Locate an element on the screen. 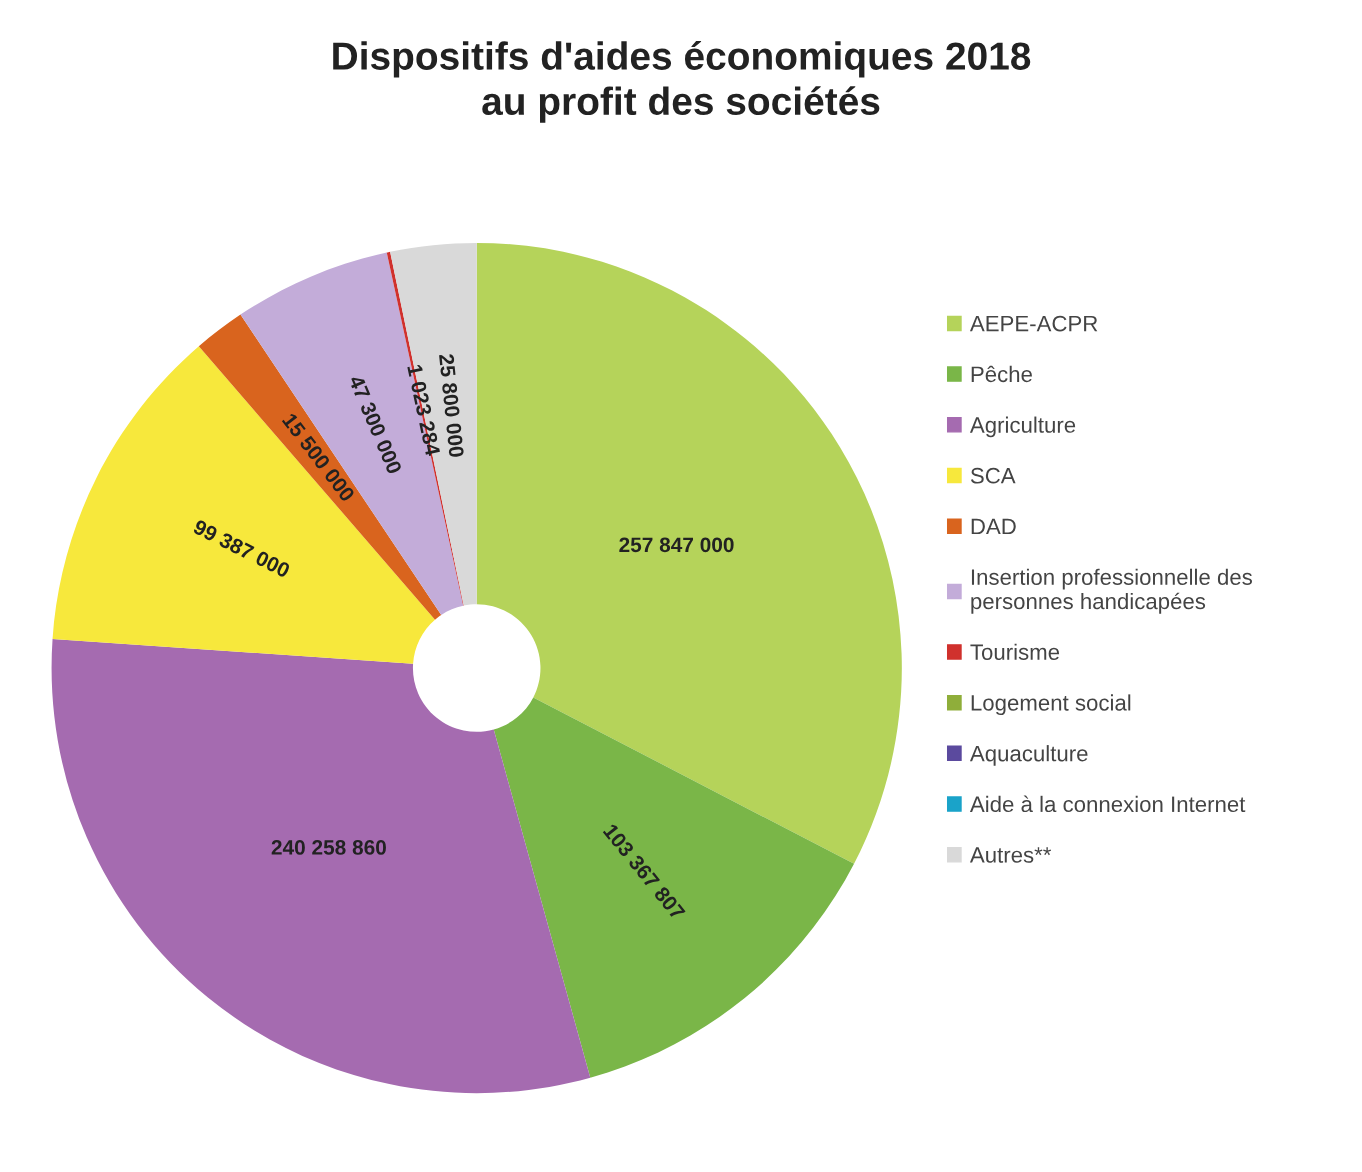 This screenshot has height=1172, width=1362. legend-label: Tourisme is located at coordinates (1015, 651).